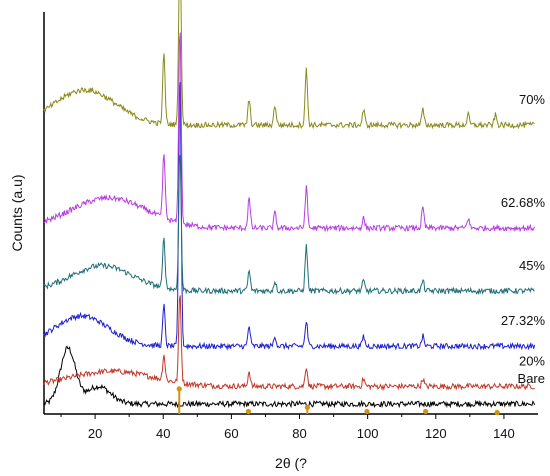 This screenshot has height=476, width=550. Describe the element at coordinates (532, 360) in the screenshot. I see `series-label: 20%` at that location.